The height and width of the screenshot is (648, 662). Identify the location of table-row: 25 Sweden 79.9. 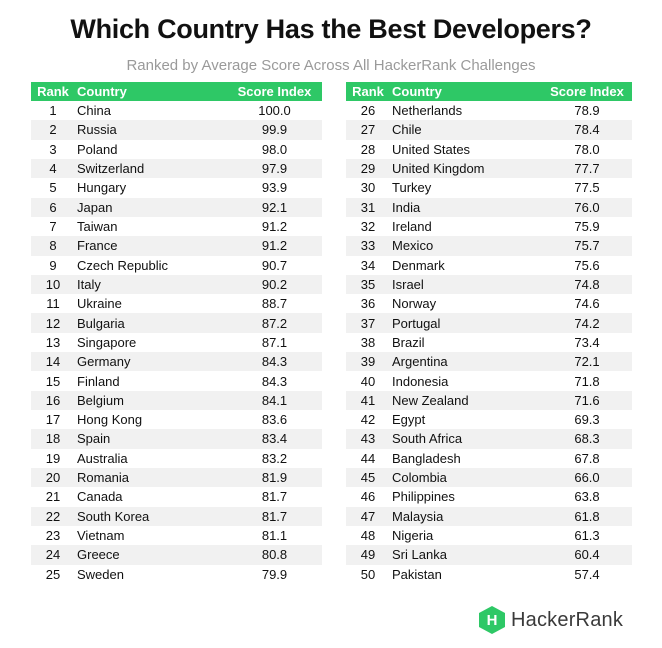
(176, 574).